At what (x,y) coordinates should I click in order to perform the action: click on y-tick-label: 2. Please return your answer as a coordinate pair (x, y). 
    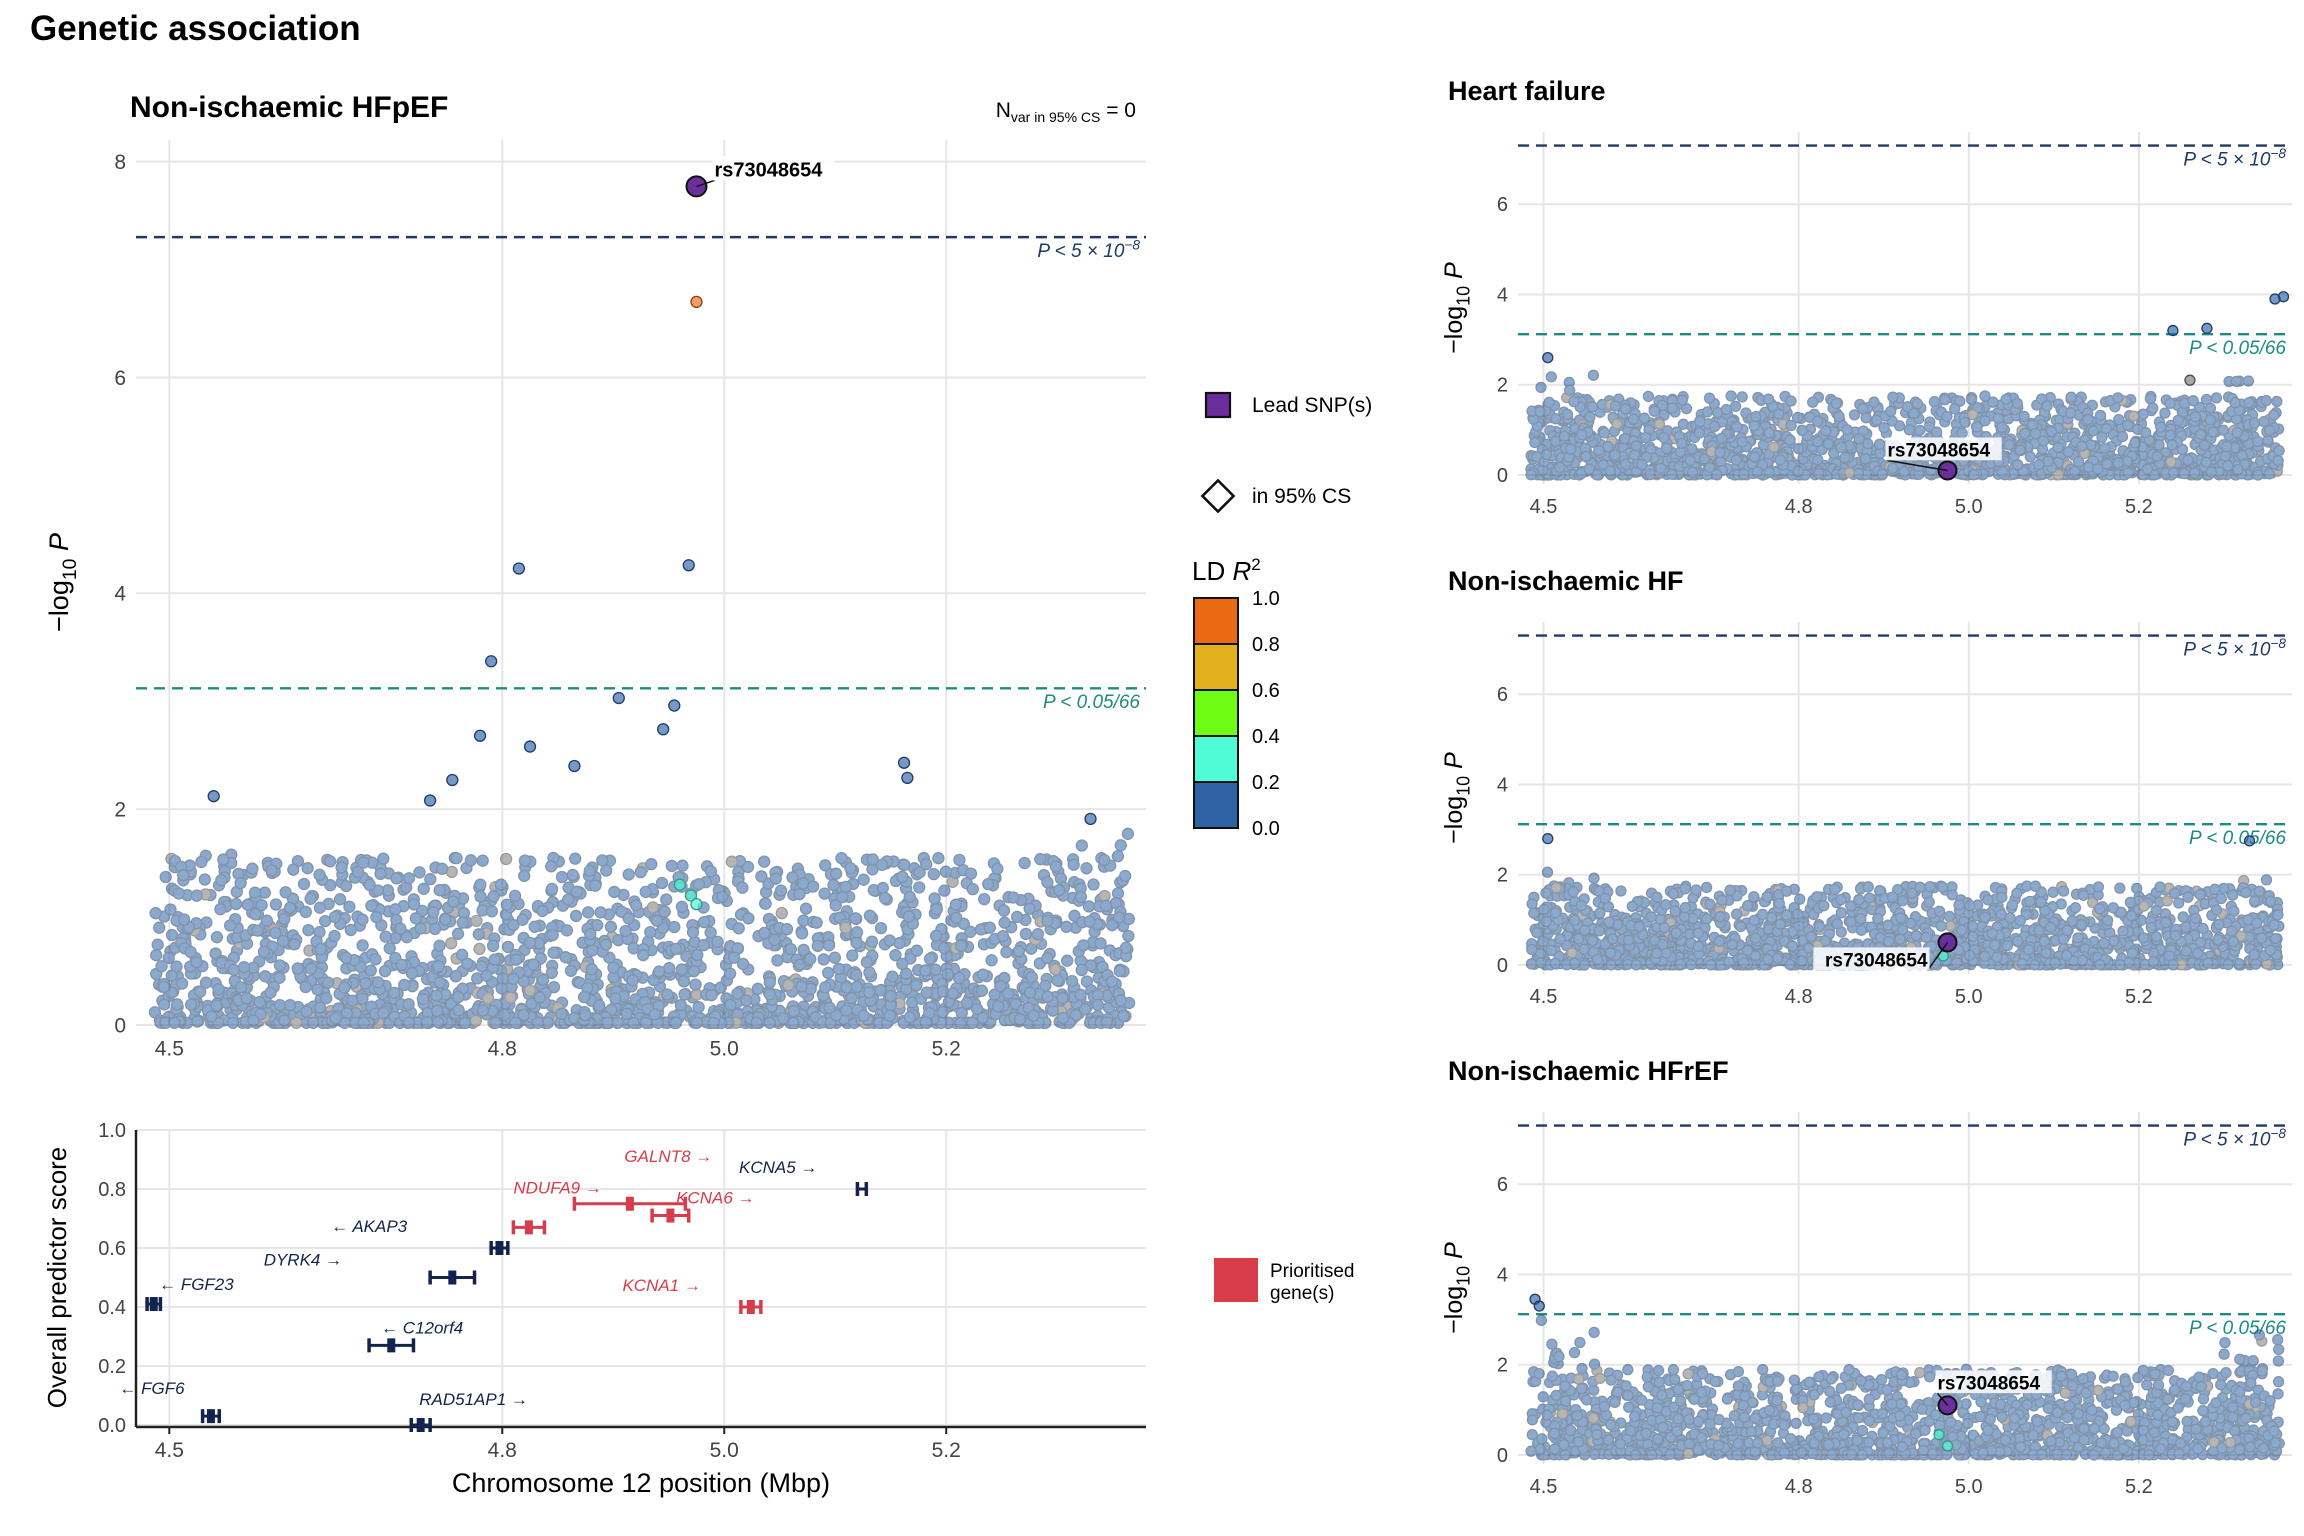
    Looking at the image, I should click on (1502, 876).